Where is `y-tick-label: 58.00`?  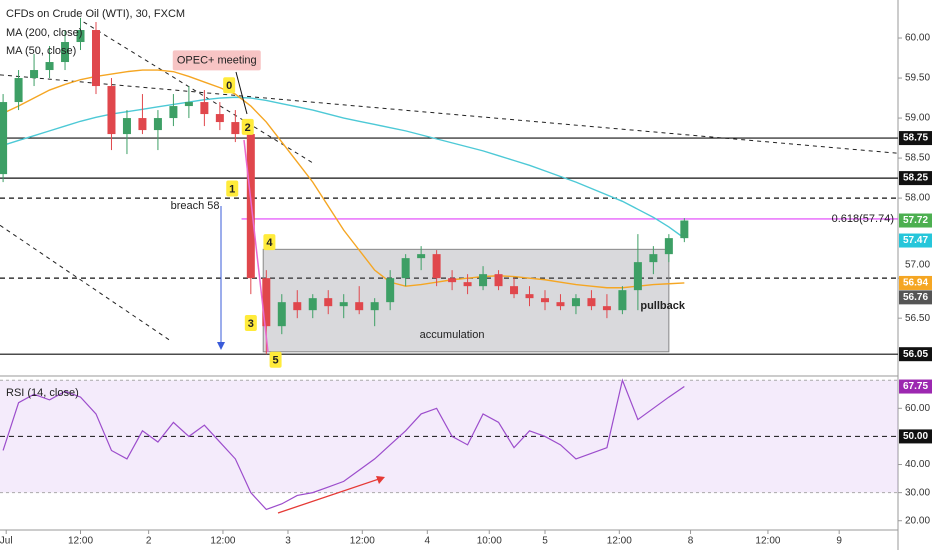 y-tick-label: 58.00 is located at coordinates (917, 198).